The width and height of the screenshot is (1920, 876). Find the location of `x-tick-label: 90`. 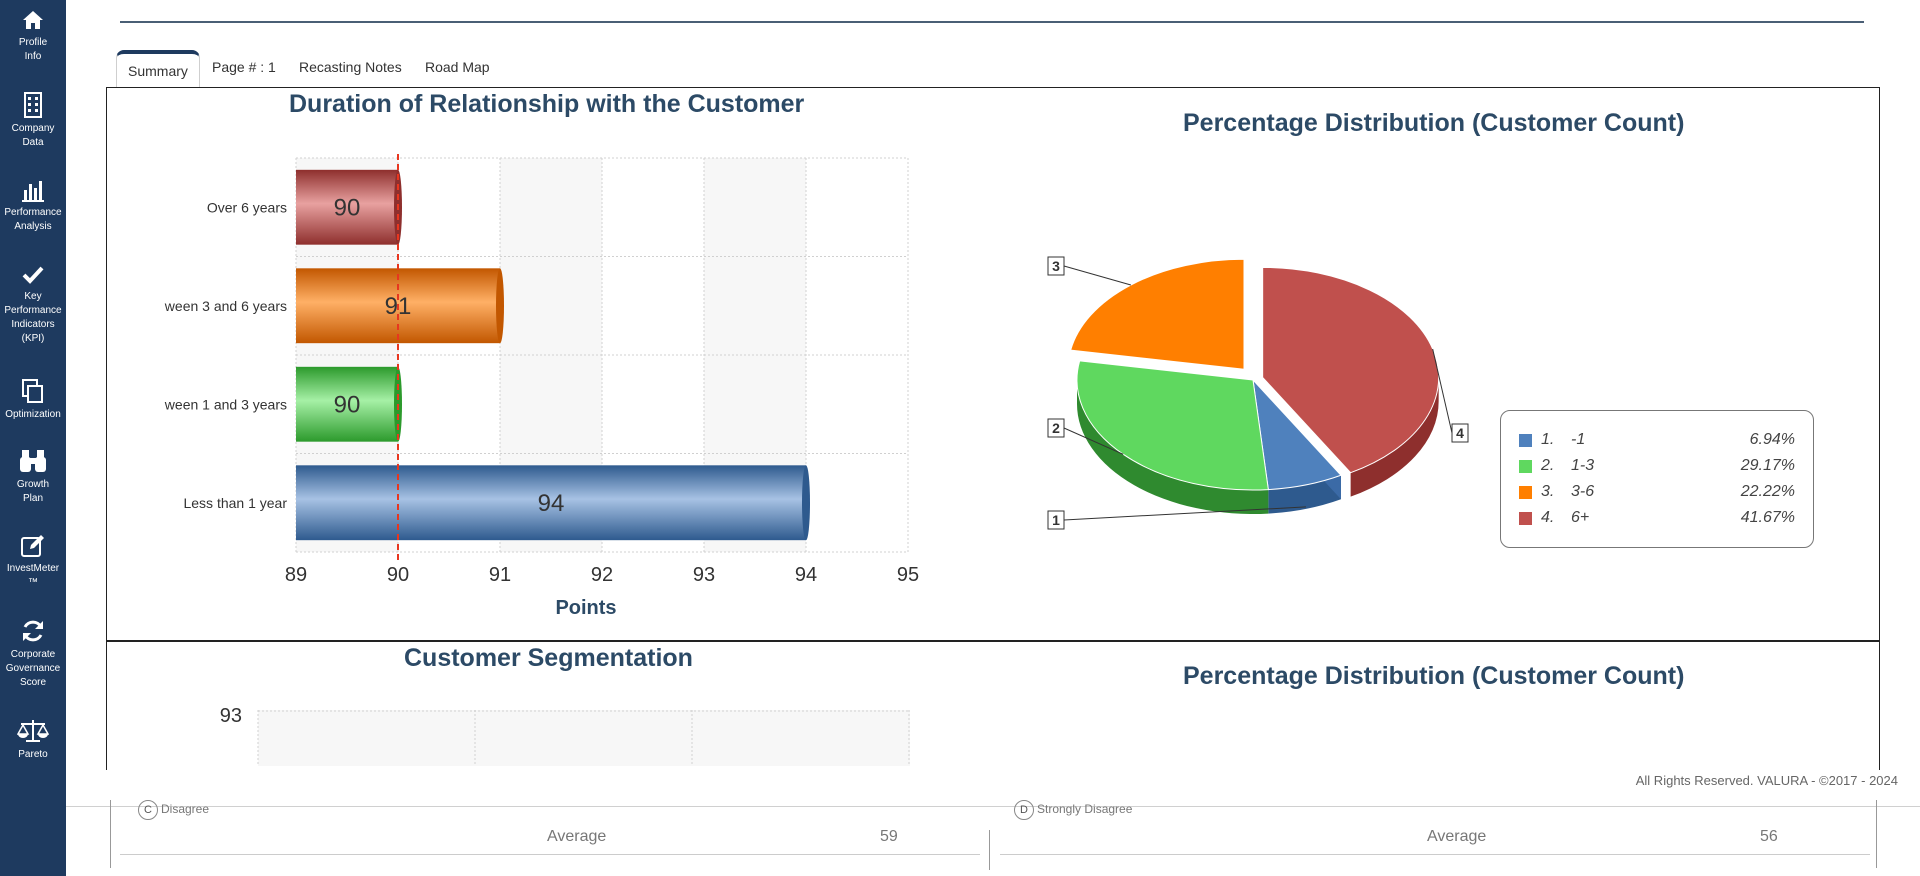

x-tick-label: 90 is located at coordinates (398, 575).